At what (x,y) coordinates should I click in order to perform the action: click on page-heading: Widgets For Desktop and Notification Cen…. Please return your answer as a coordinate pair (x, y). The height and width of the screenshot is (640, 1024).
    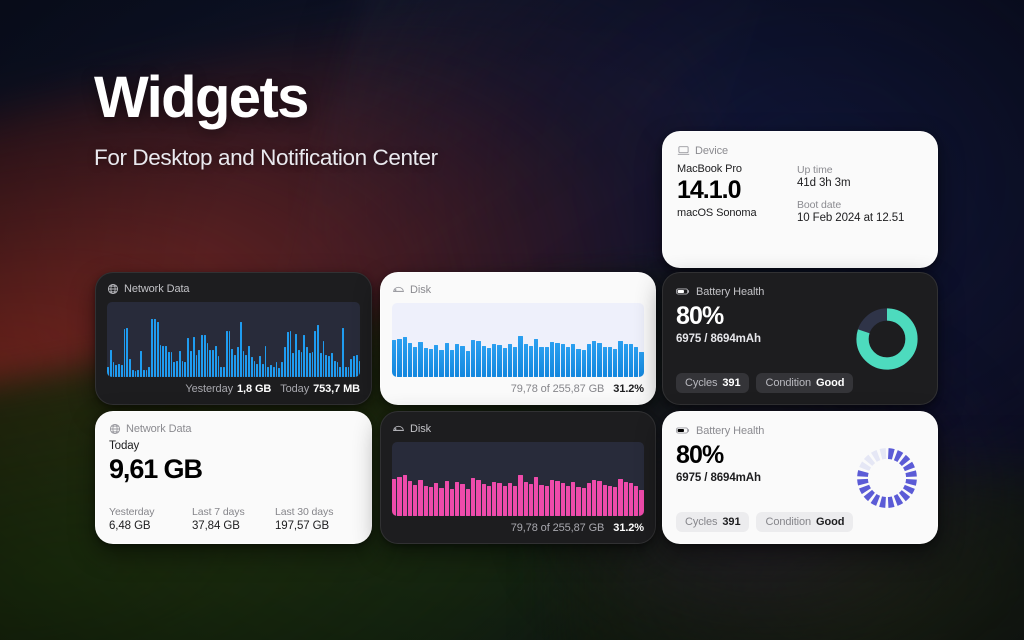
    Looking at the image, I should click on (266, 119).